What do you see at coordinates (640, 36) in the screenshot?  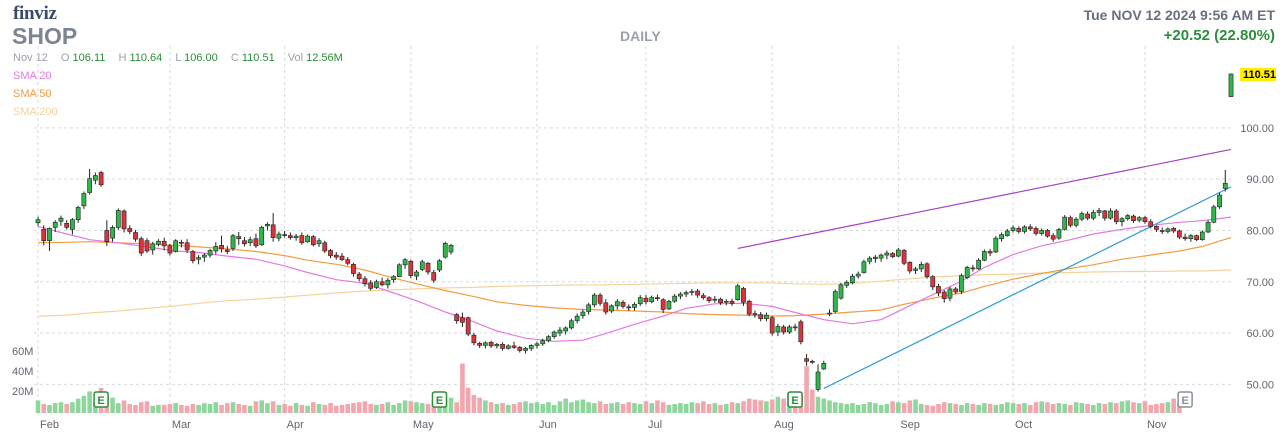 I see `chart-period: DAILY` at bounding box center [640, 36].